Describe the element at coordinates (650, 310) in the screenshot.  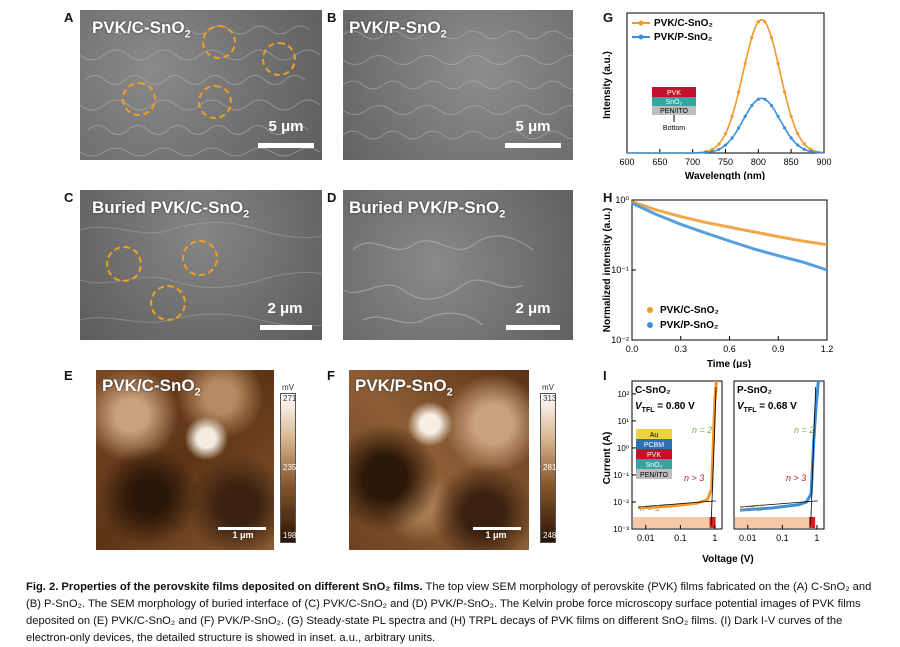
I see `legend-marker-c` at that location.